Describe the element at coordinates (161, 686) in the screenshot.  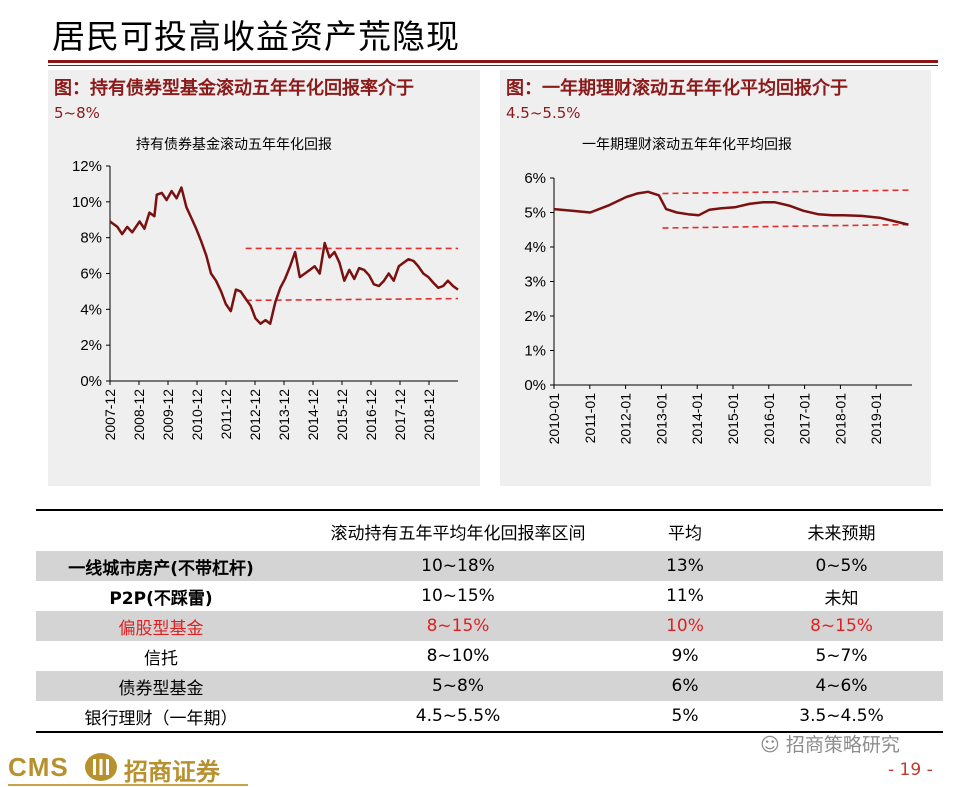
I see `table-cell-asset: 债券型基金` at that location.